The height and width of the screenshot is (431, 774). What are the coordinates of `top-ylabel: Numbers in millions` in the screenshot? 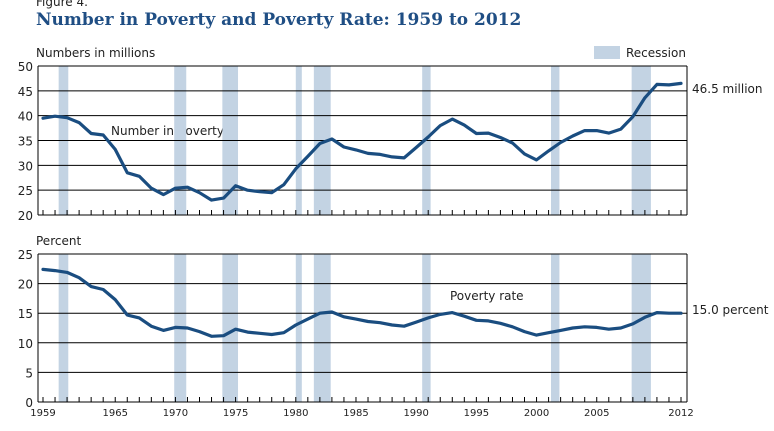 It's located at (95, 53).